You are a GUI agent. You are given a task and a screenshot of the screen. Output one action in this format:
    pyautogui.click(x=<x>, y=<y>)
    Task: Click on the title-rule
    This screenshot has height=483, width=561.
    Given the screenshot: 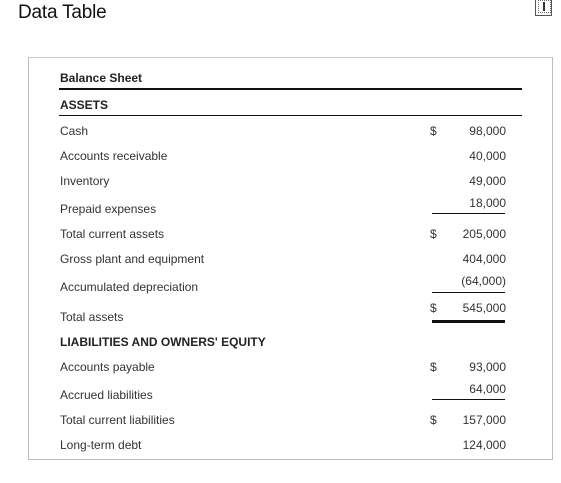 What is the action you would take?
    pyautogui.click(x=290, y=89)
    